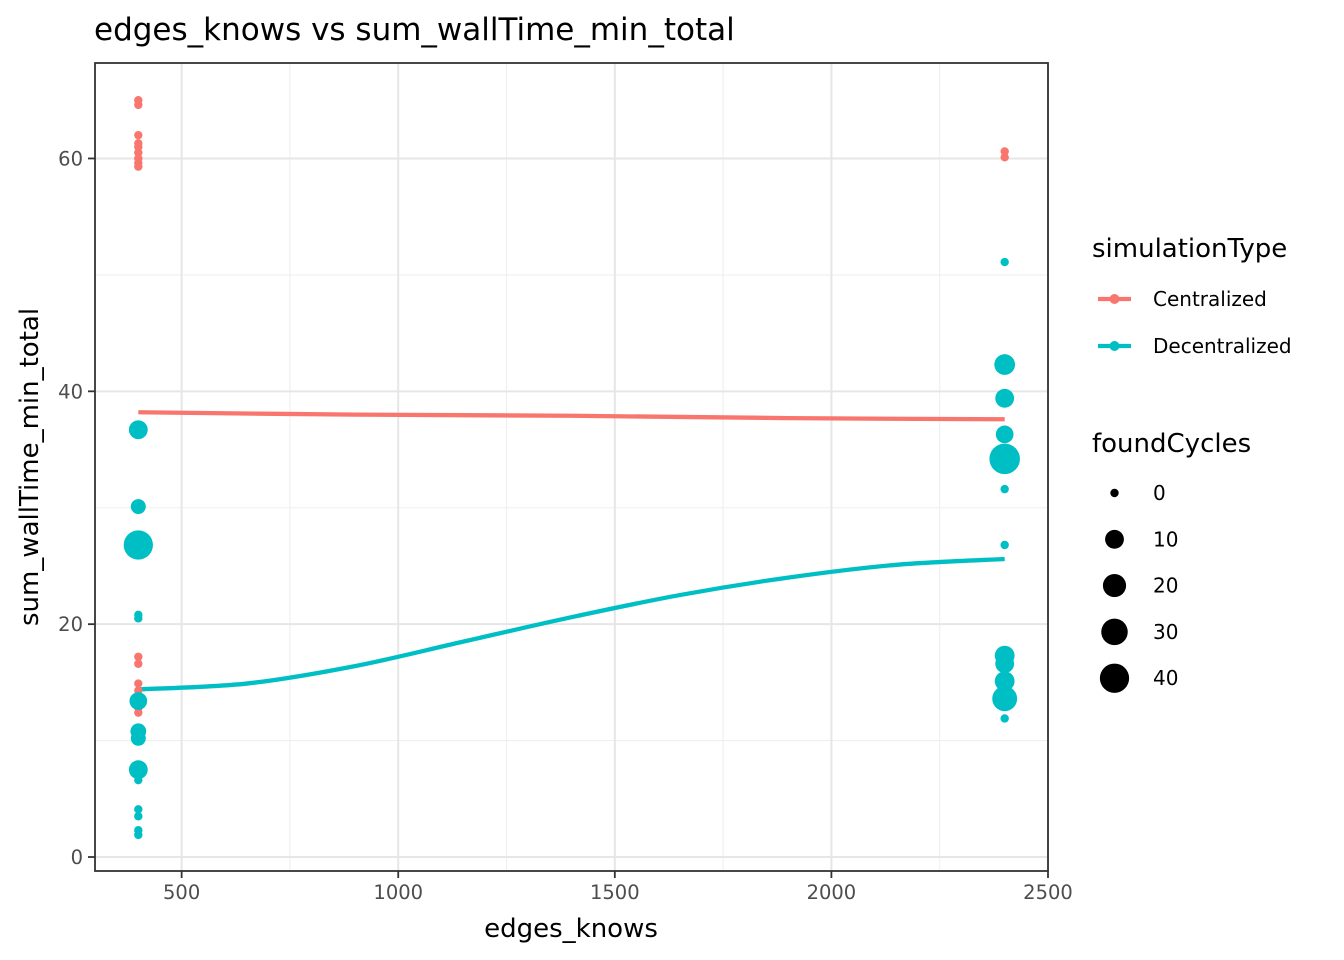 This screenshot has width=1344, height=960. I want to click on y-tick-label: 60, so click(70, 158).